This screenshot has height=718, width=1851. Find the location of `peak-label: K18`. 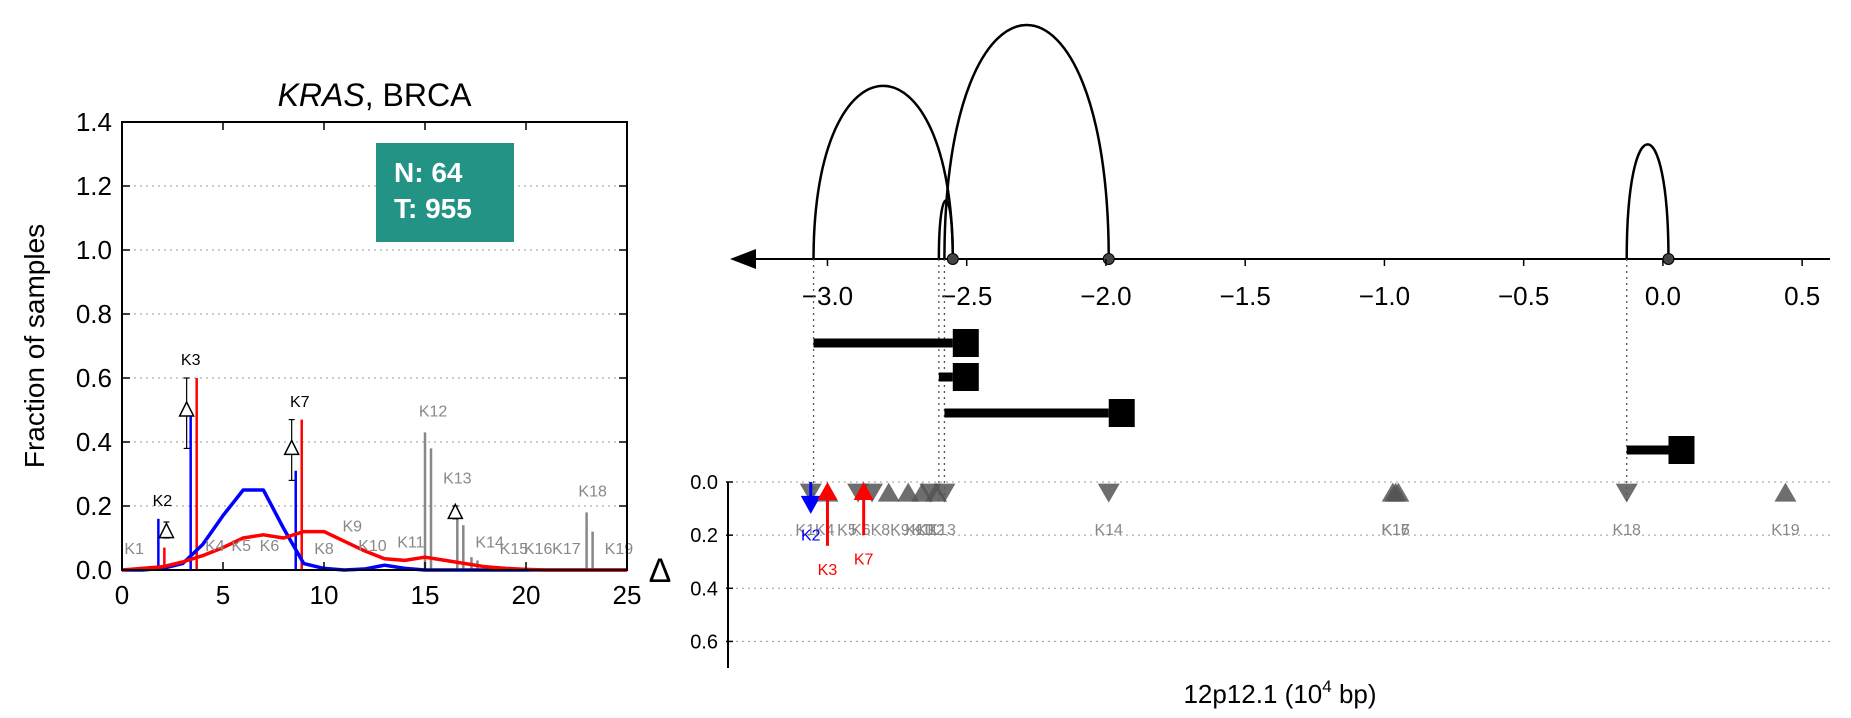

peak-label: K18 is located at coordinates (592, 491).